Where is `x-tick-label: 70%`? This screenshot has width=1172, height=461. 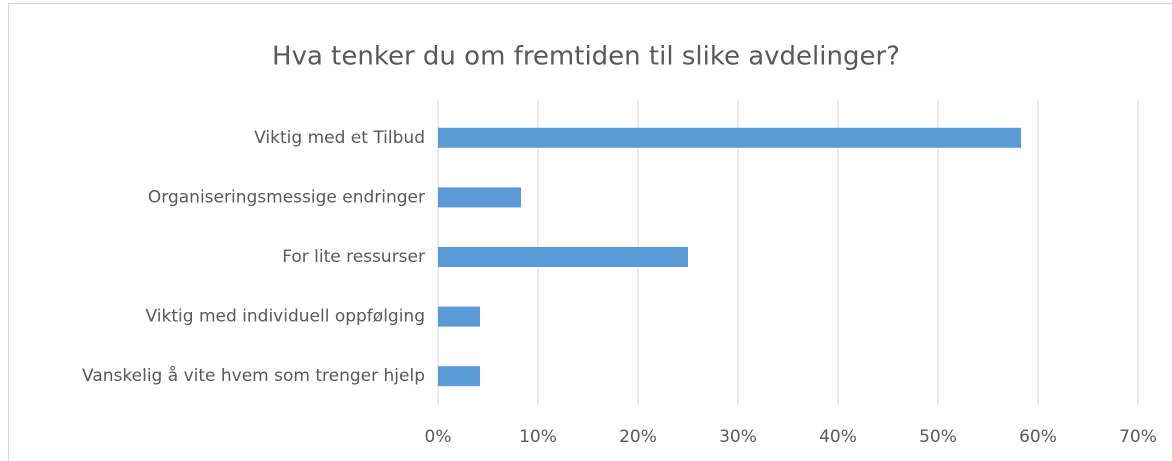
x-tick-label: 70% is located at coordinates (1138, 437).